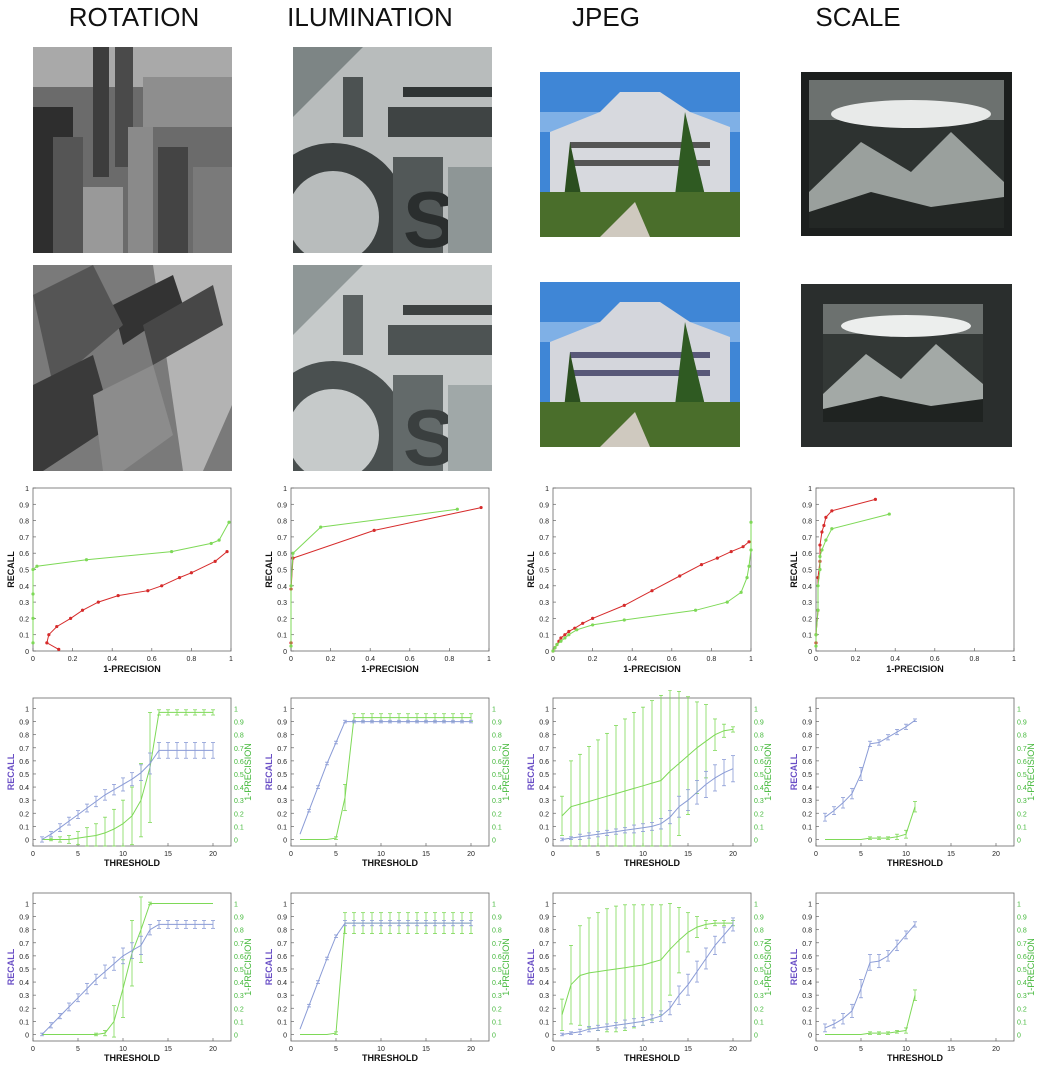 This screenshot has height=1075, width=1042. Describe the element at coordinates (807, 762) in the screenshot. I see `y-tick-label: 0.6` at that location.